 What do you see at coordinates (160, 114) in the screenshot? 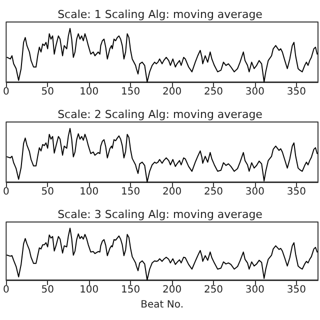
I see `chart-title: Scale: 2 Scaling Alg: moving average` at bounding box center [160, 114].